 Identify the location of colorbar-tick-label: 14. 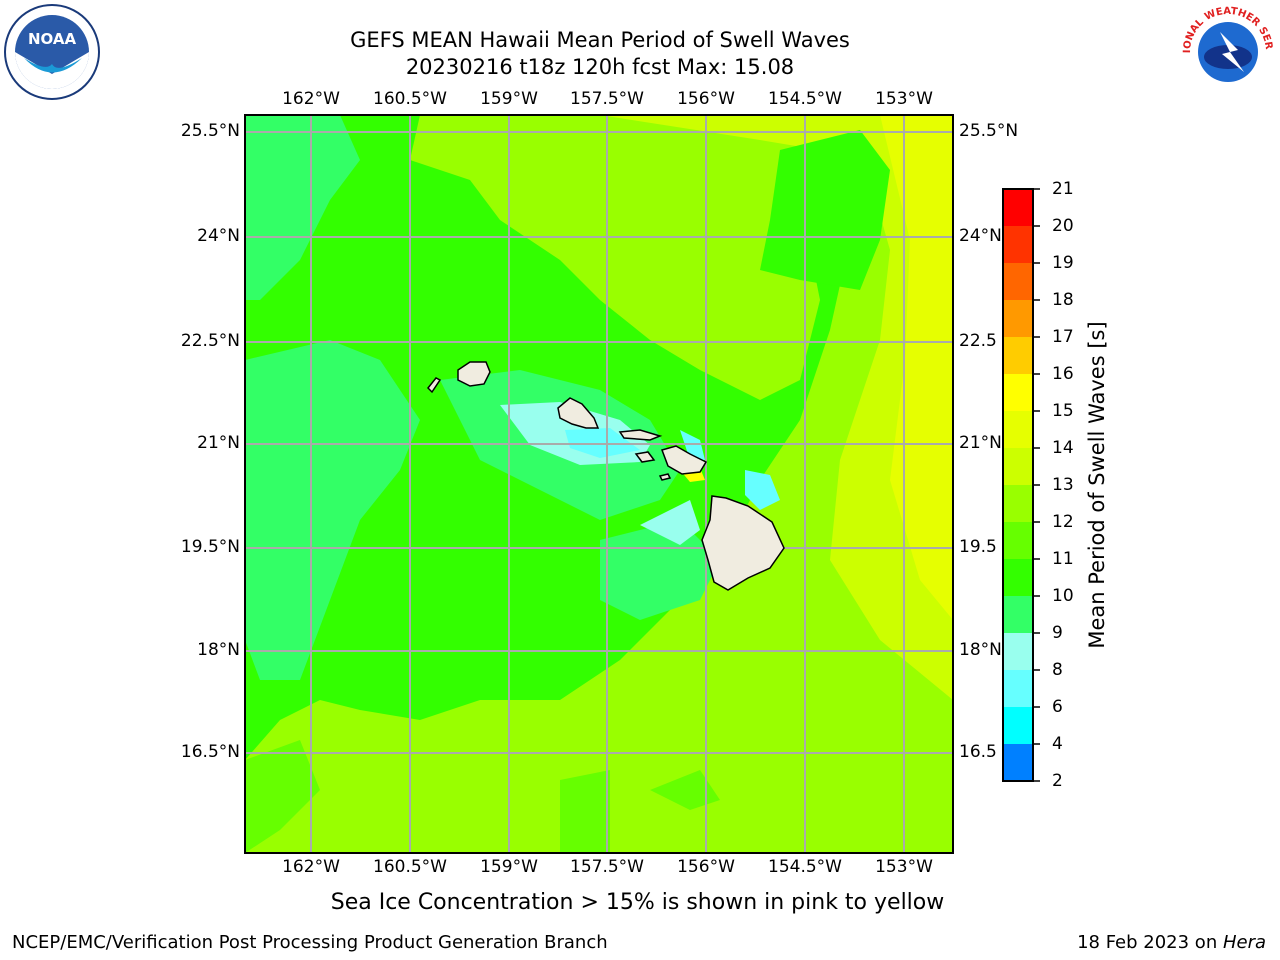
(1063, 448).